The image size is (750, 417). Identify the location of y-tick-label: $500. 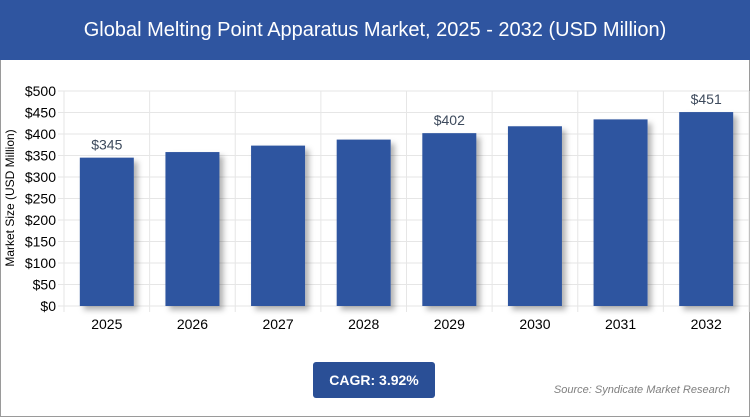
(40, 91).